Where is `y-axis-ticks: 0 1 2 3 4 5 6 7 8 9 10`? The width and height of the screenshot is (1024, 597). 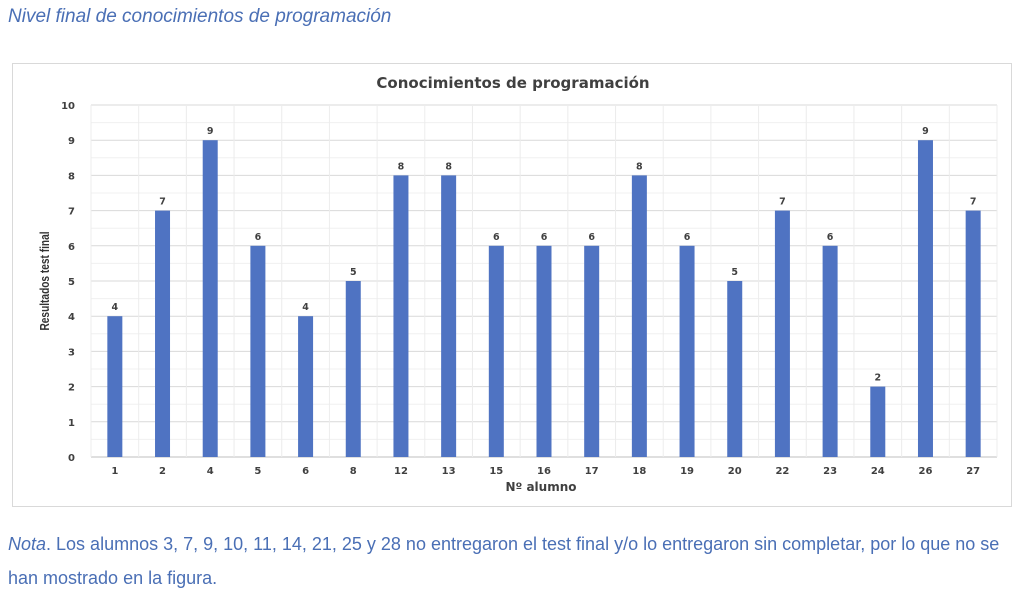
y-axis-ticks: 0 1 2 3 4 5 6 7 8 9 10 is located at coordinates (68, 282).